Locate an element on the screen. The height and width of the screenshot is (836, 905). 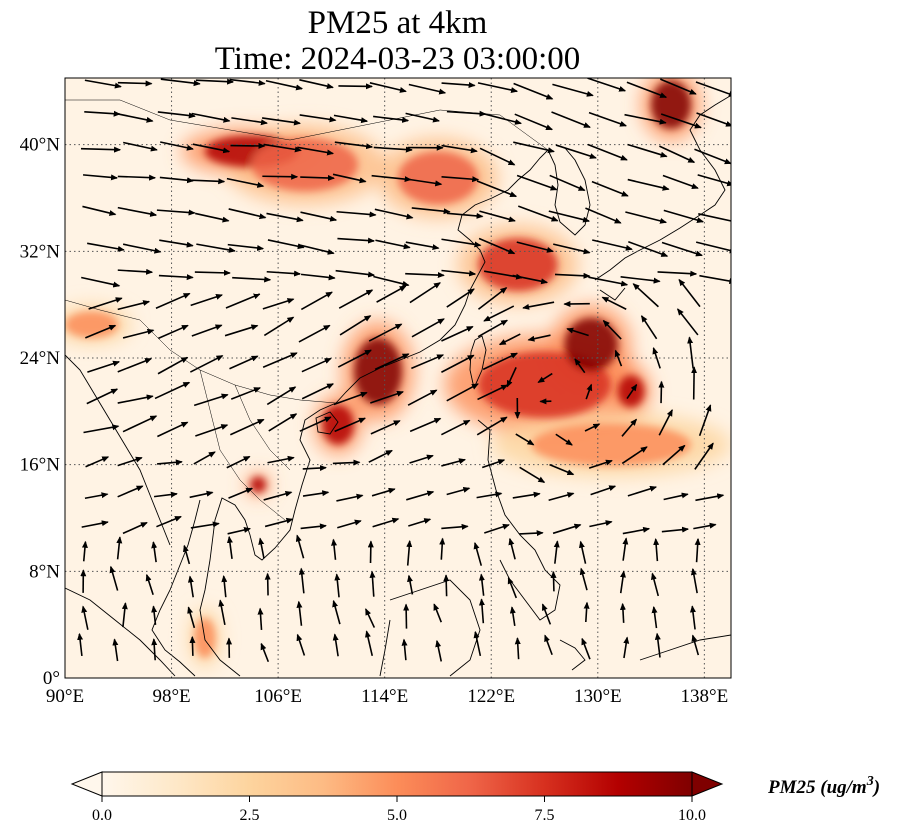
colorbar-extend-min is located at coordinates (86, 784).